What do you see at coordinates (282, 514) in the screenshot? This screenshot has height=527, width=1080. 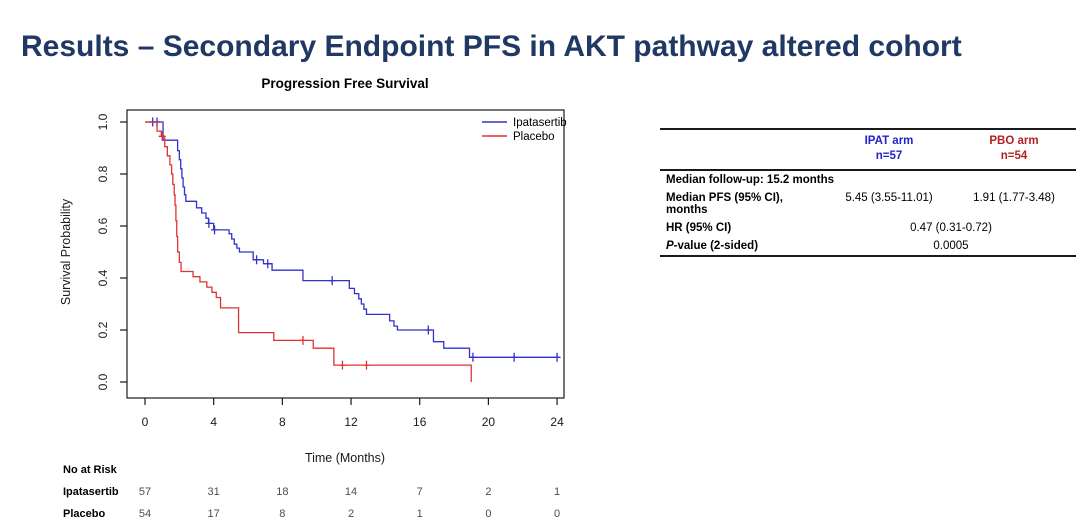 I see `risk-count: 8` at bounding box center [282, 514].